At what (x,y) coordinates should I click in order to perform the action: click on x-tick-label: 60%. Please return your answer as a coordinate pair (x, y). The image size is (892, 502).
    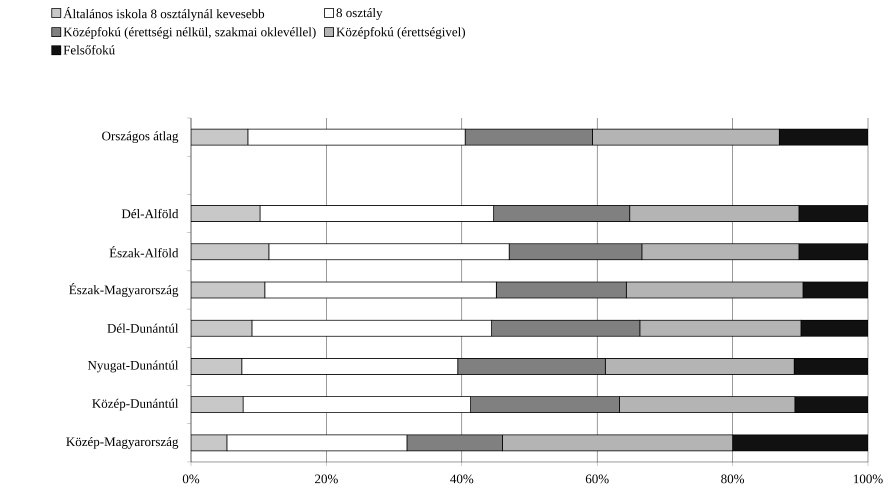
    Looking at the image, I should click on (597, 479).